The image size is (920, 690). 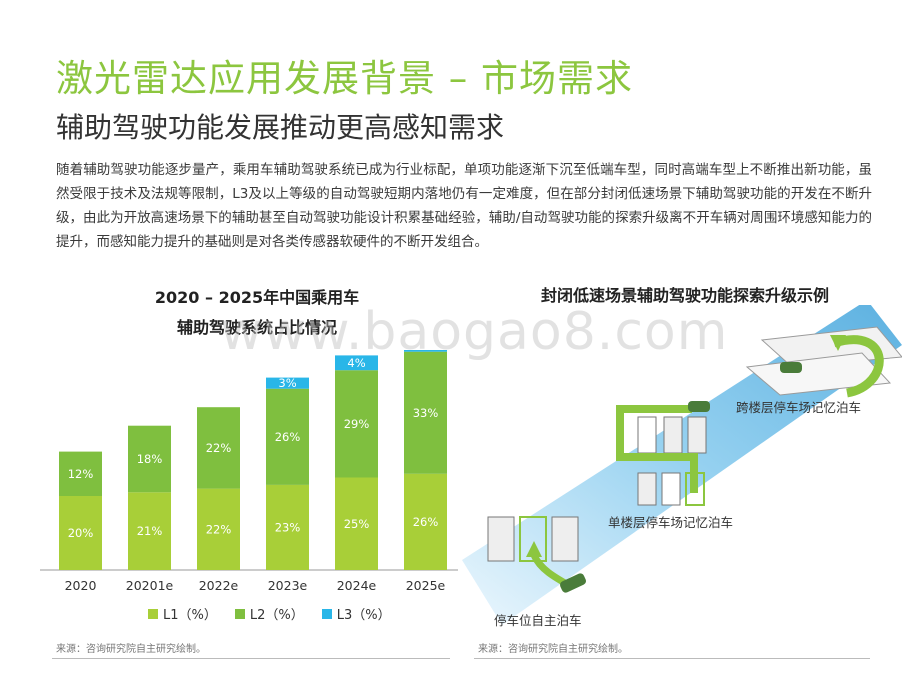 I want to click on chart-title-line2: 辅助驾驶系统占比情况, so click(x=256, y=327).